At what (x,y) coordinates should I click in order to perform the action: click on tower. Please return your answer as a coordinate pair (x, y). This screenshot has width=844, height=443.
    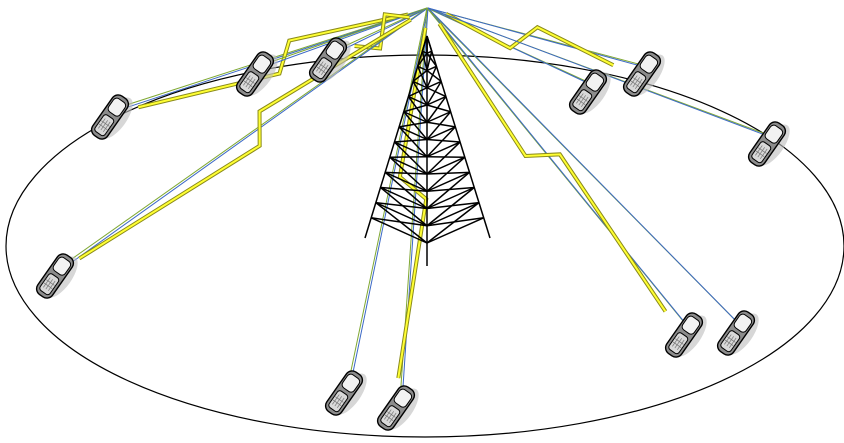
    Looking at the image, I should click on (427, 150).